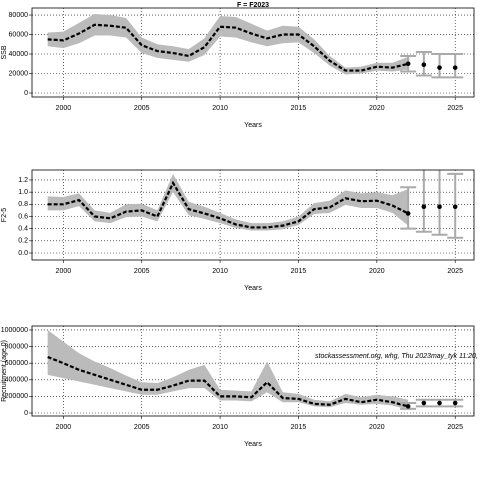  What do you see at coordinates (4, 215) in the screenshot?
I see `y-axis-label: F2-5` at bounding box center [4, 215].